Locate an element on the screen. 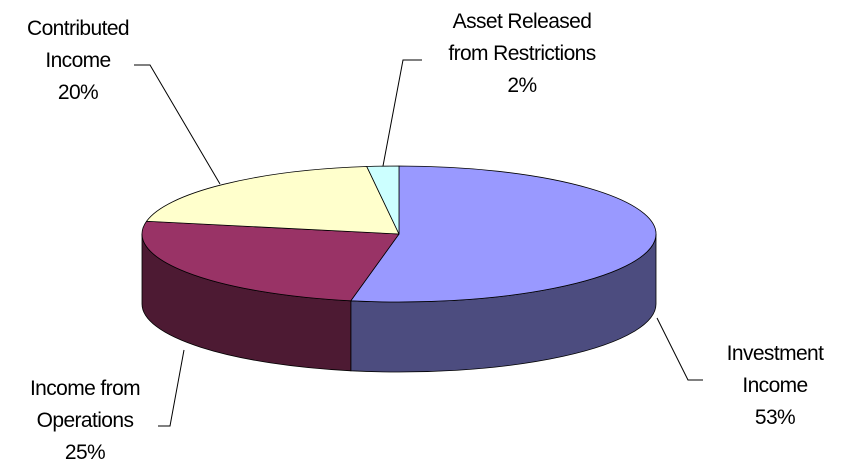  slice-investment-income is located at coordinates (503, 234).